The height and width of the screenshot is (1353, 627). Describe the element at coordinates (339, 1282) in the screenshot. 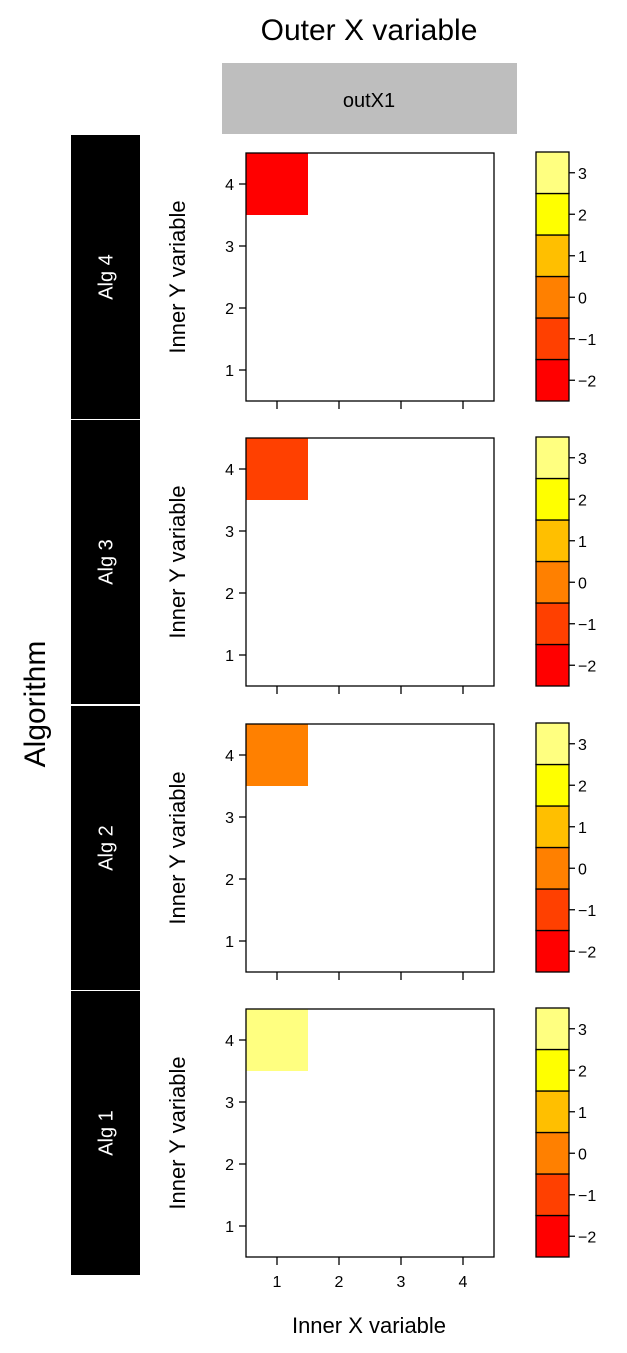

I see `x-tick-label: 2` at that location.